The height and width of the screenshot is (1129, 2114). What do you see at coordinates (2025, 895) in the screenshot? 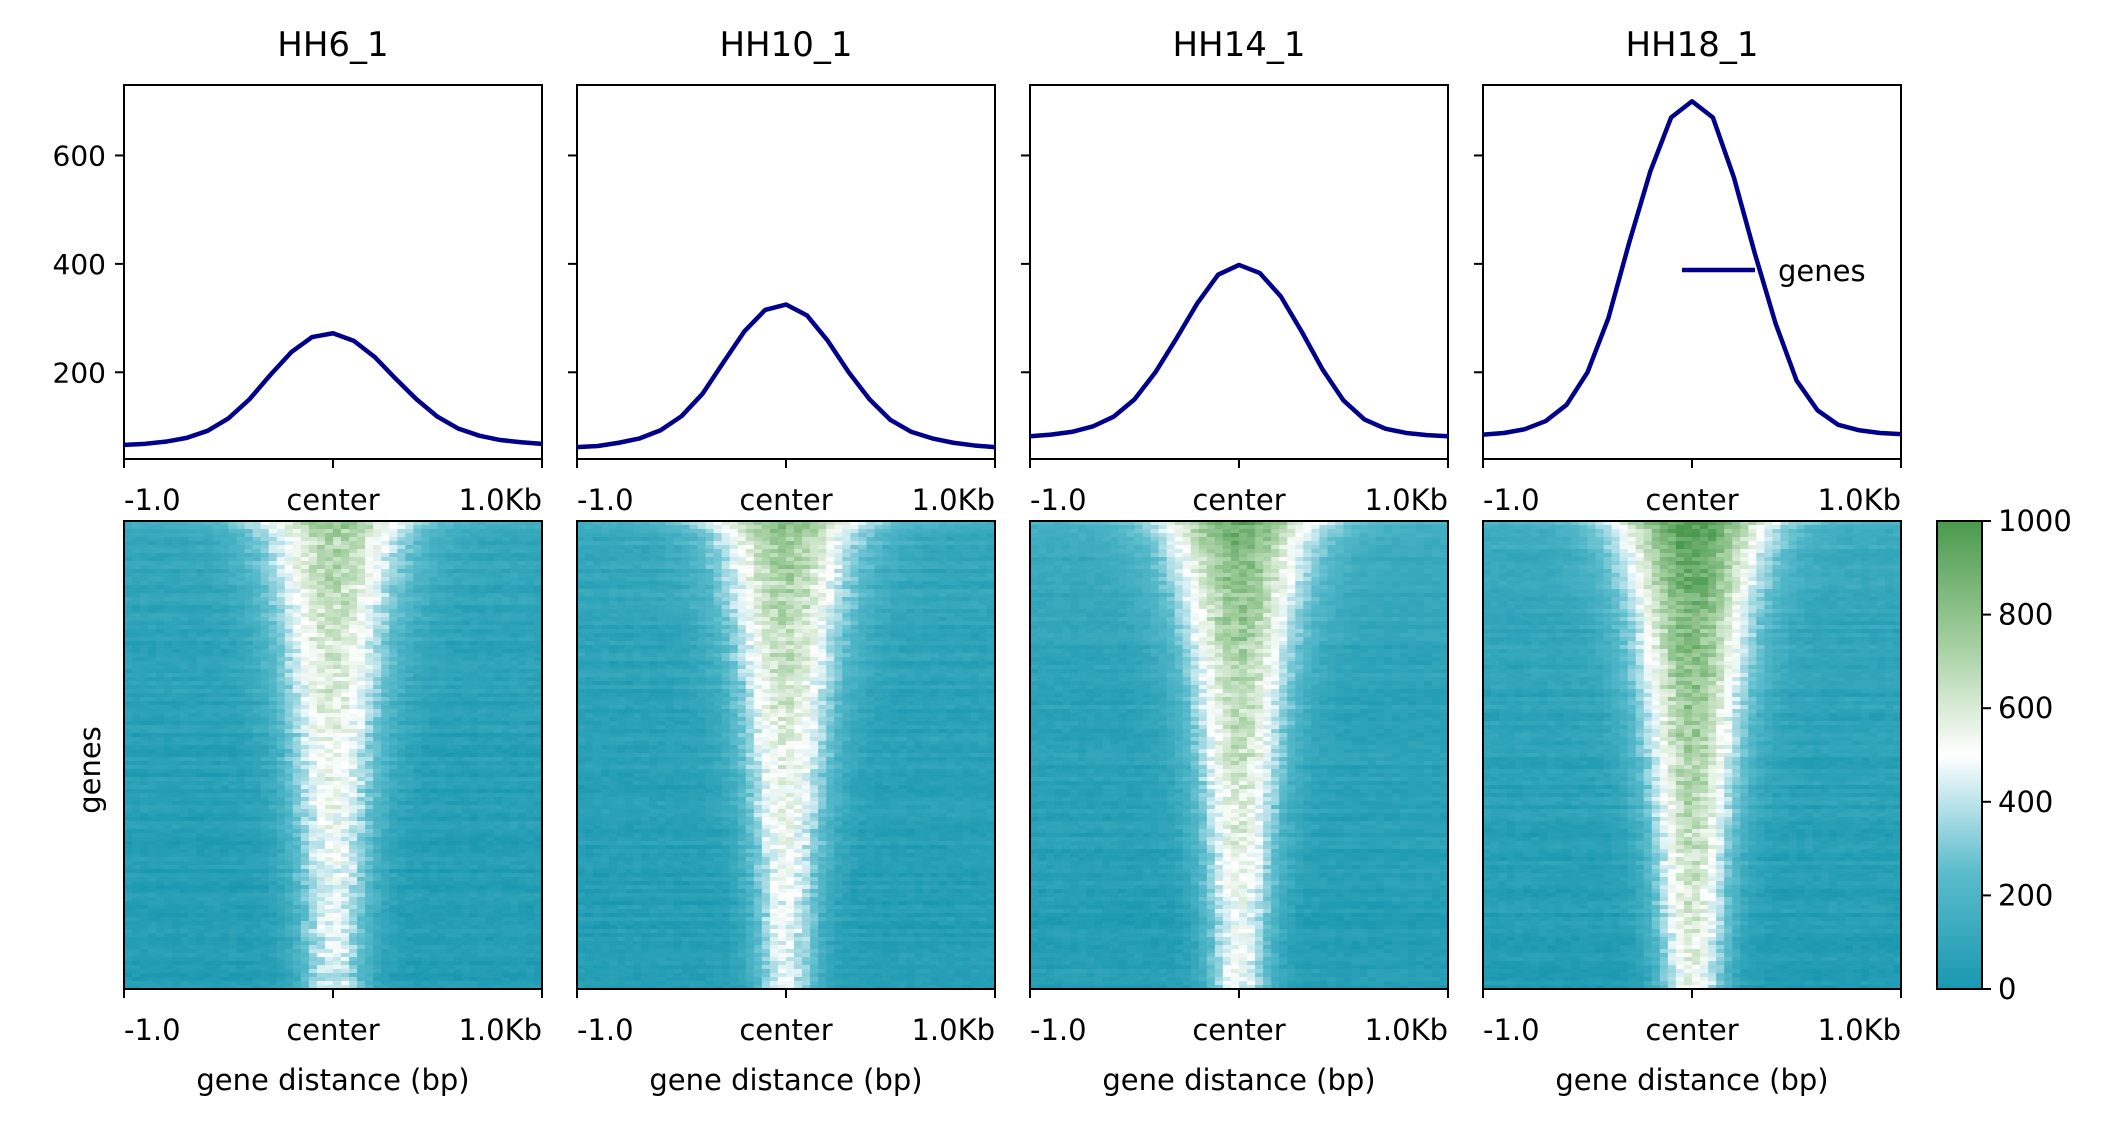
I see `colorbar-tick-label: 200` at bounding box center [2025, 895].